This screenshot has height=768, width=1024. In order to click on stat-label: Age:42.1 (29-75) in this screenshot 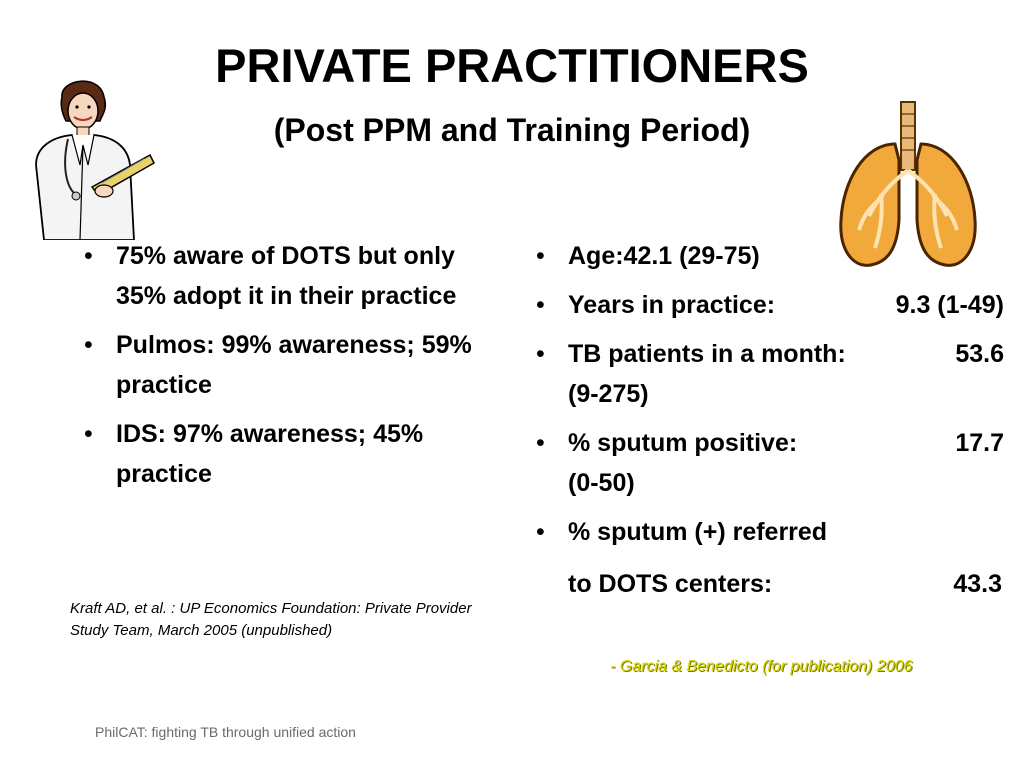, I will do `click(664, 256)`.